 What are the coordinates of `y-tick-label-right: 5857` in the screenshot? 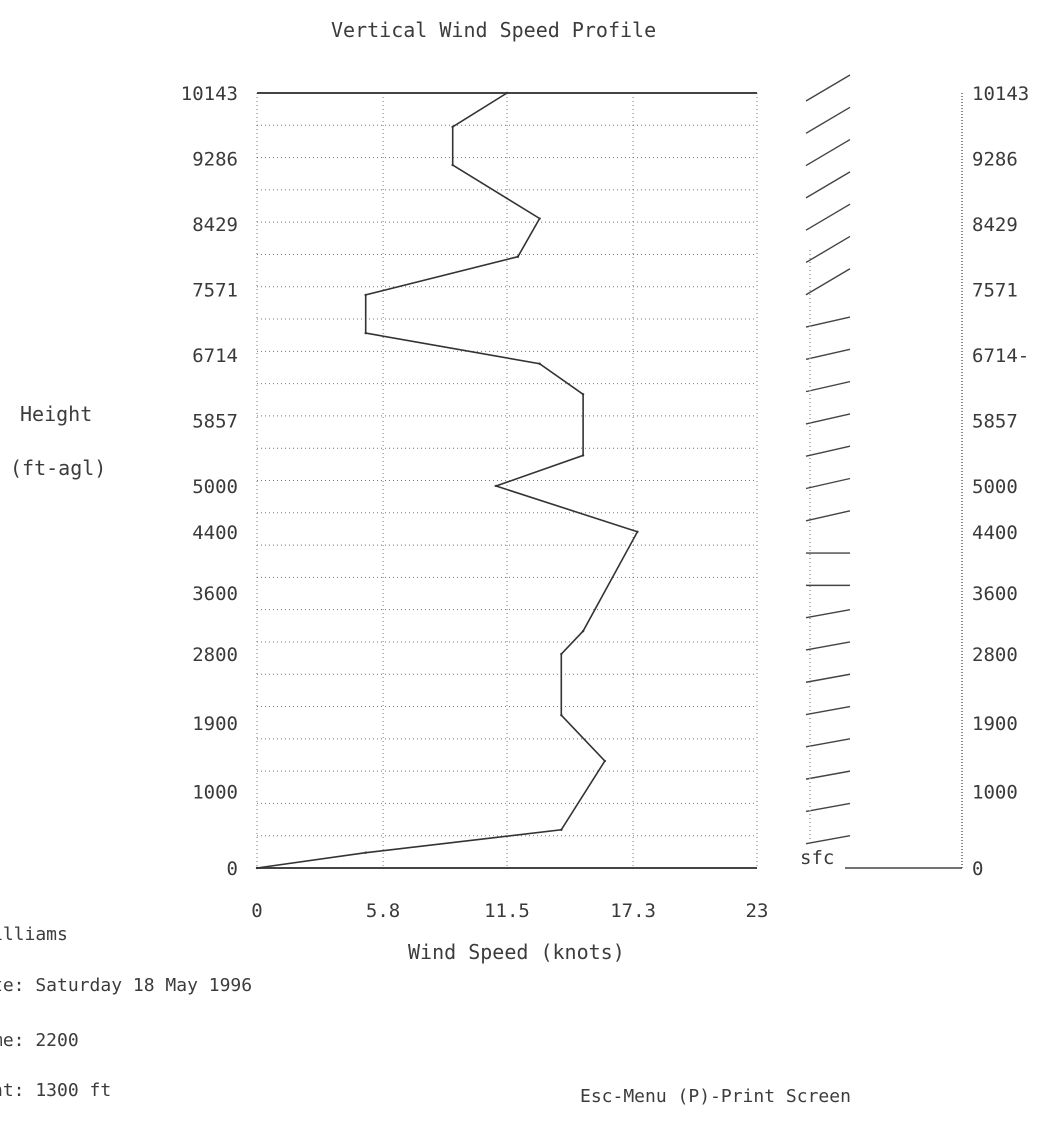 It's located at (995, 421).